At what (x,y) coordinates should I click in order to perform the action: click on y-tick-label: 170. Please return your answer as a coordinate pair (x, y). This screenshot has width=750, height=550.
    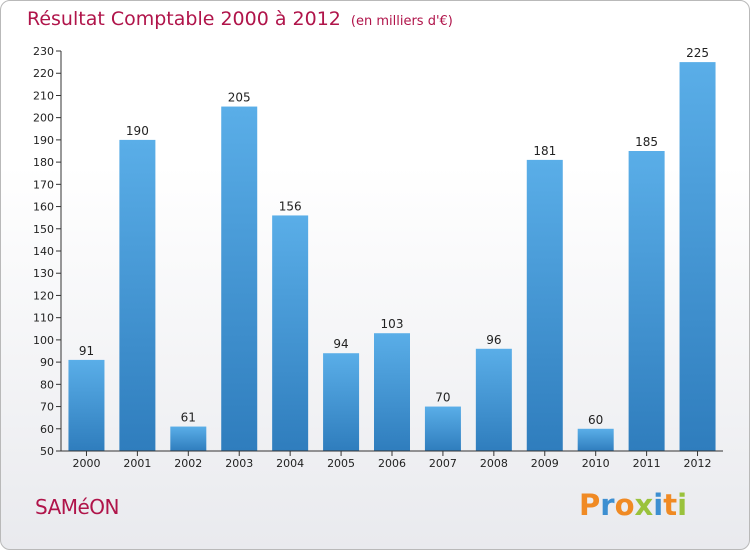
    Looking at the image, I should click on (43, 184).